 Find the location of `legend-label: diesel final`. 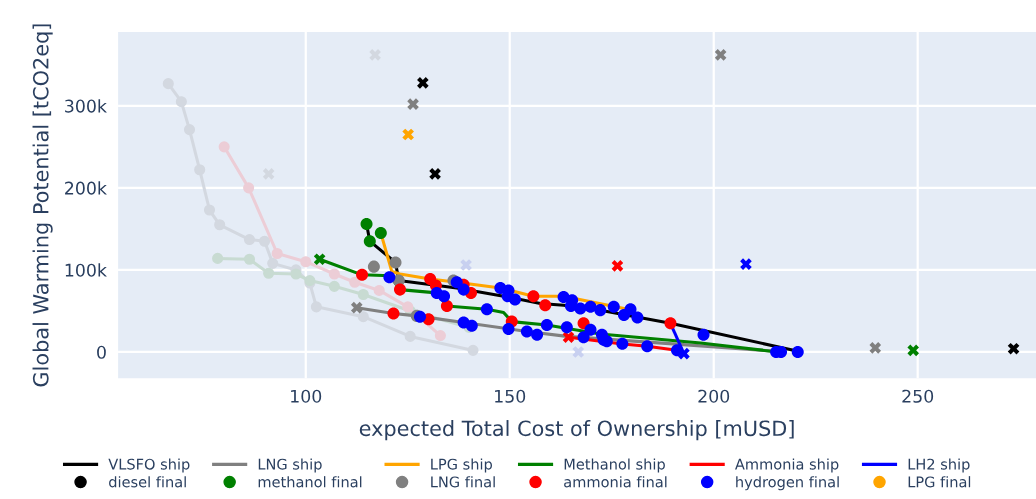

legend-label: diesel final is located at coordinates (147, 482).